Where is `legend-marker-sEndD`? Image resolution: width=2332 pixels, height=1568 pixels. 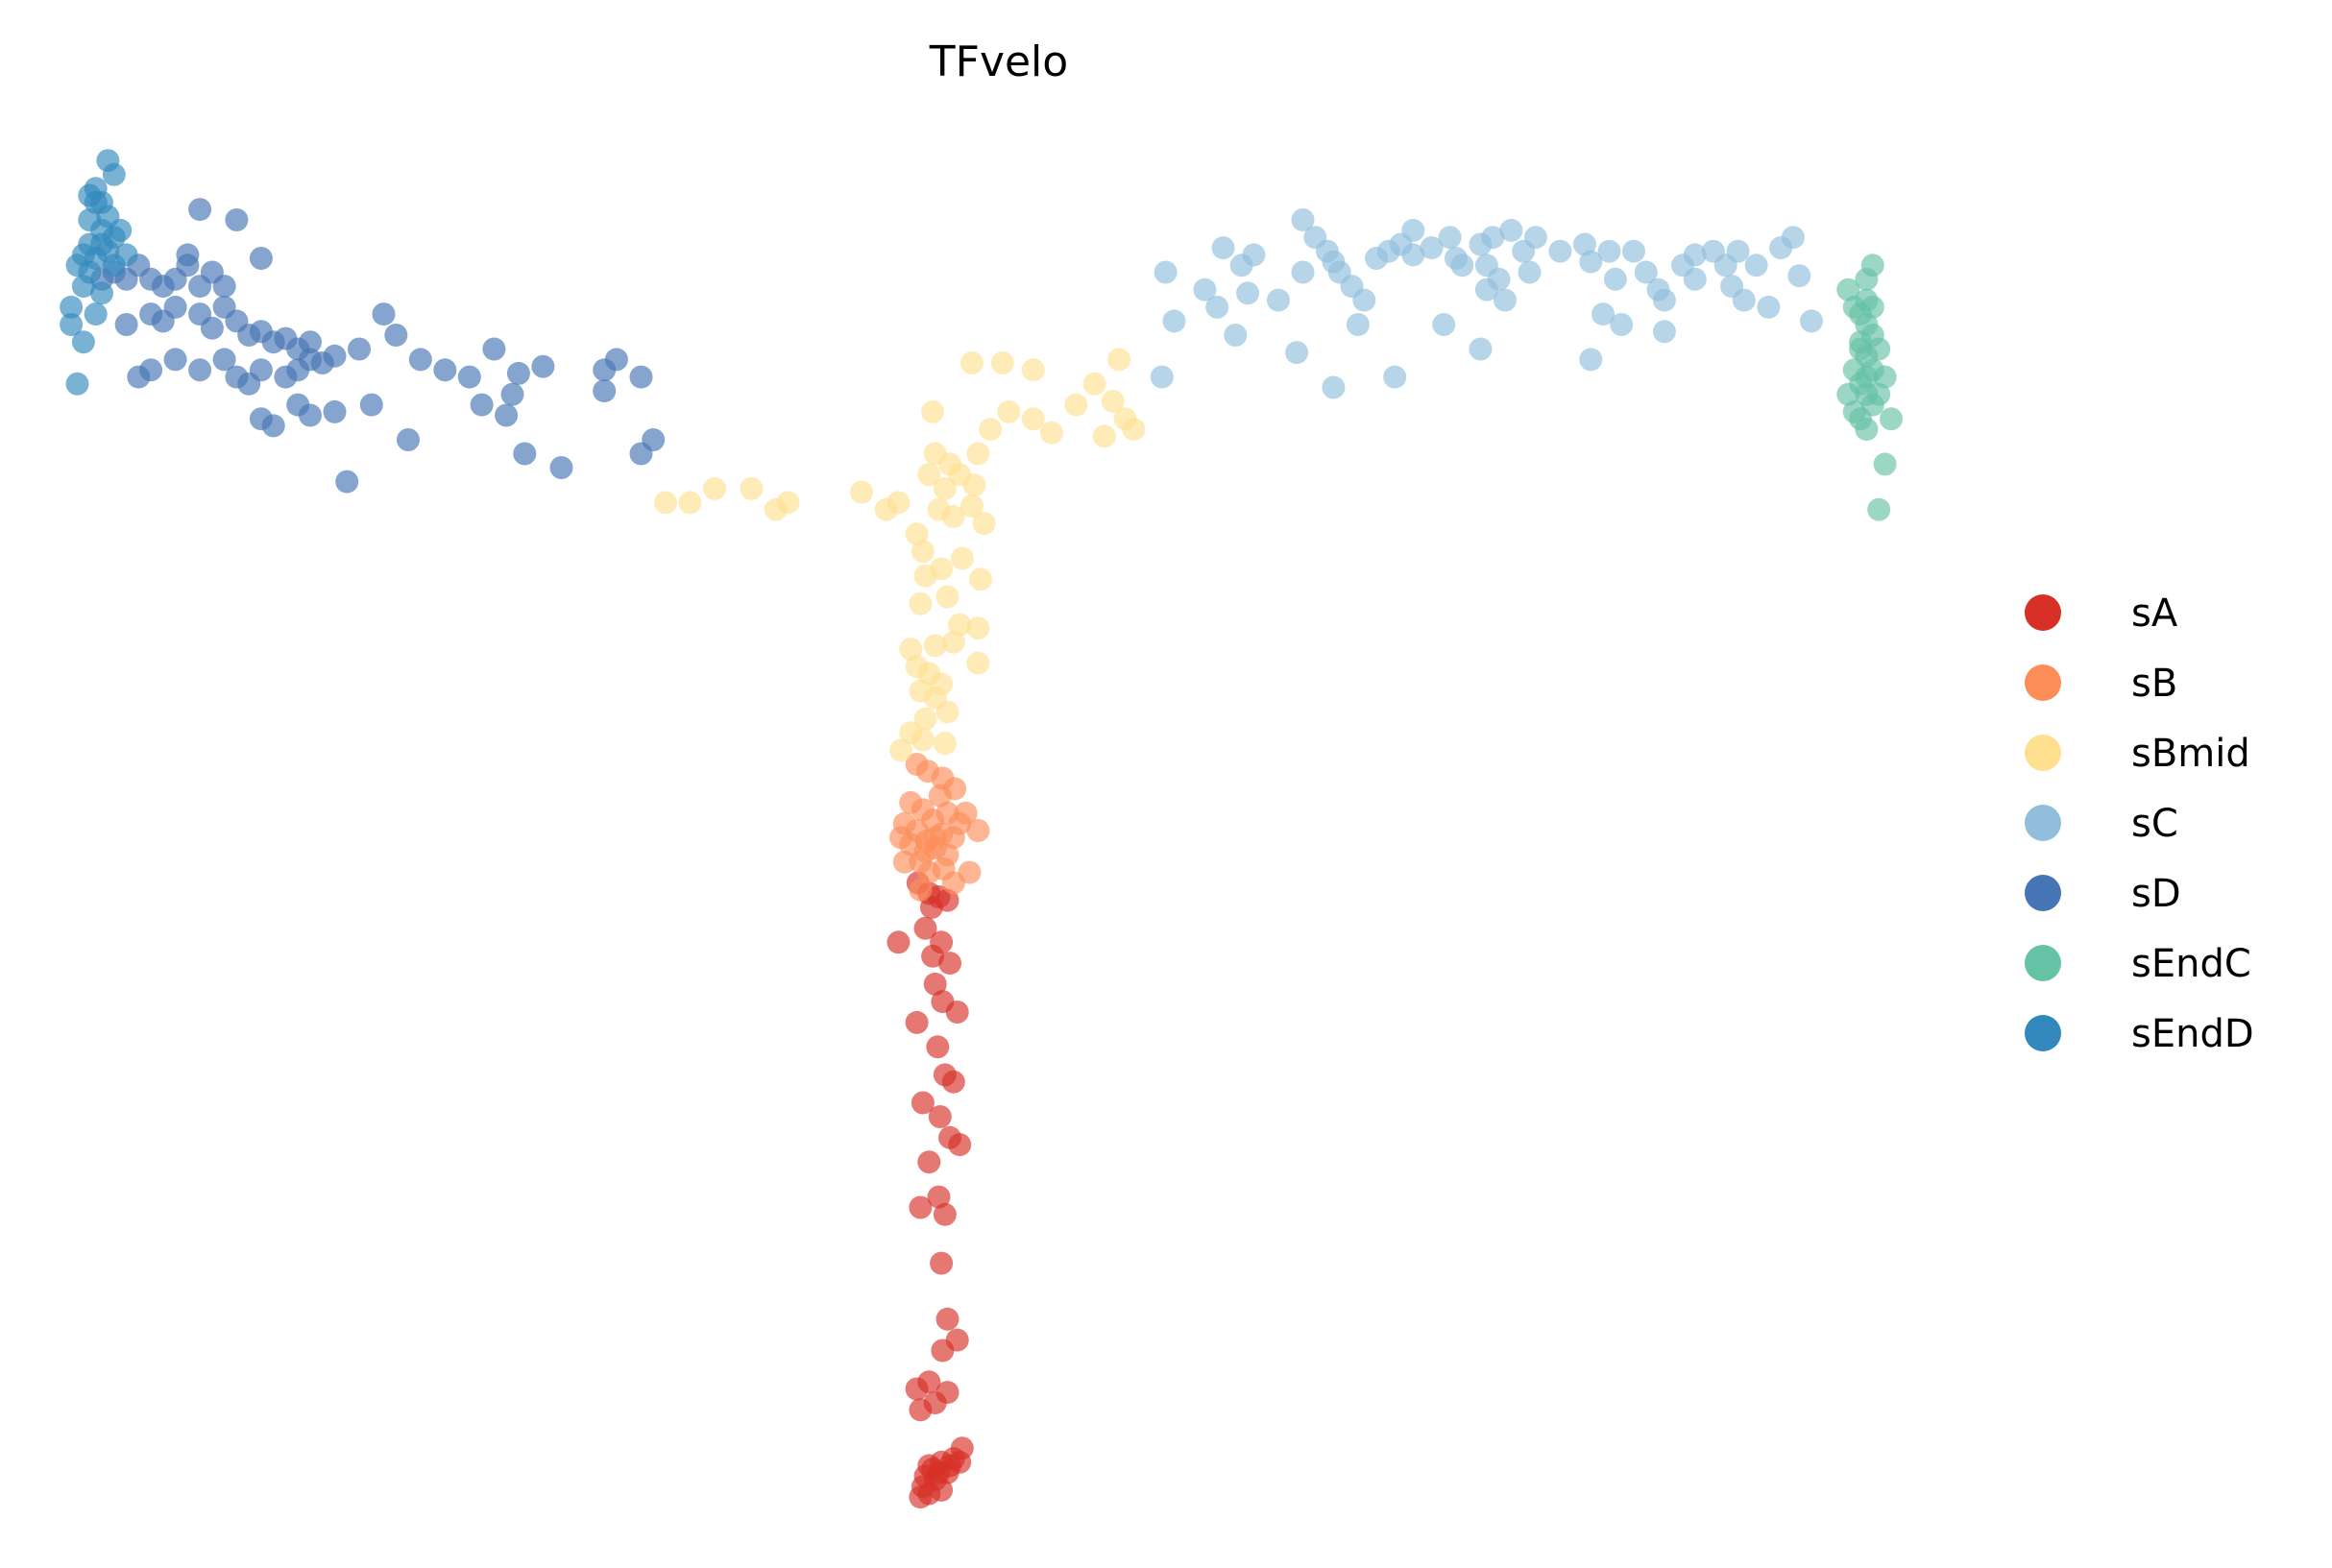 legend-marker-sEndD is located at coordinates (2043, 1033).